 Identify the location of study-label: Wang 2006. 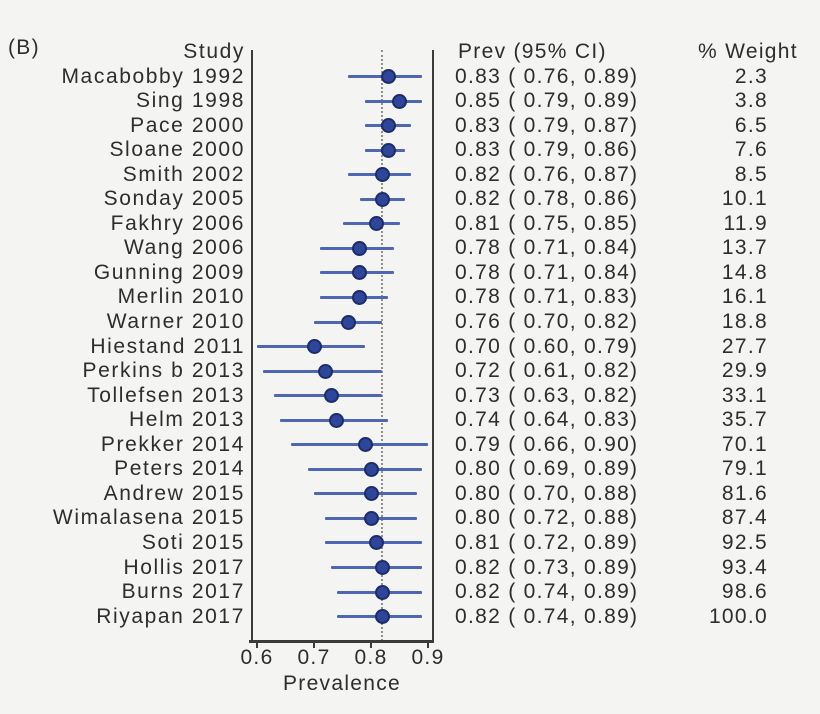
(184, 248).